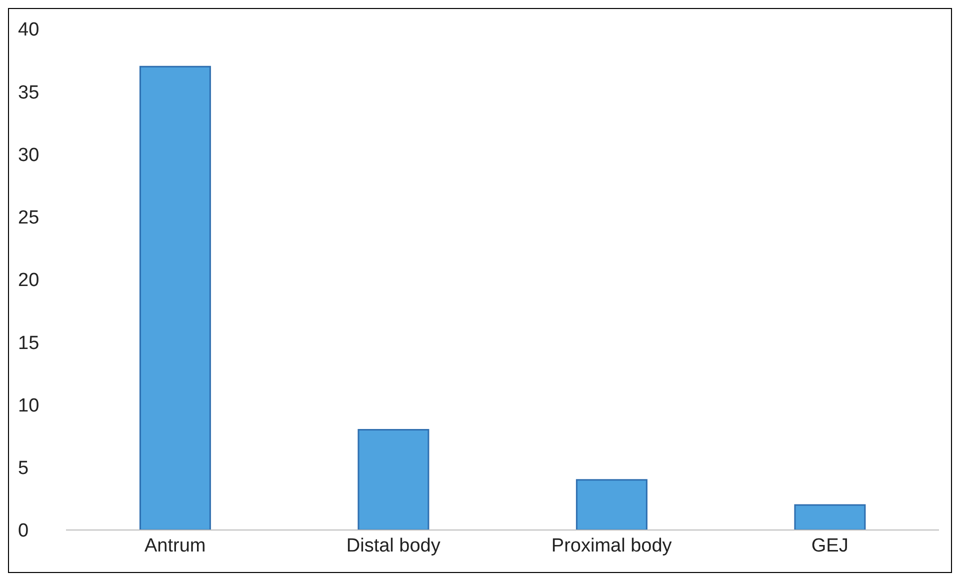 The image size is (960, 581). I want to click on y-tick-label: 0, so click(23, 531).